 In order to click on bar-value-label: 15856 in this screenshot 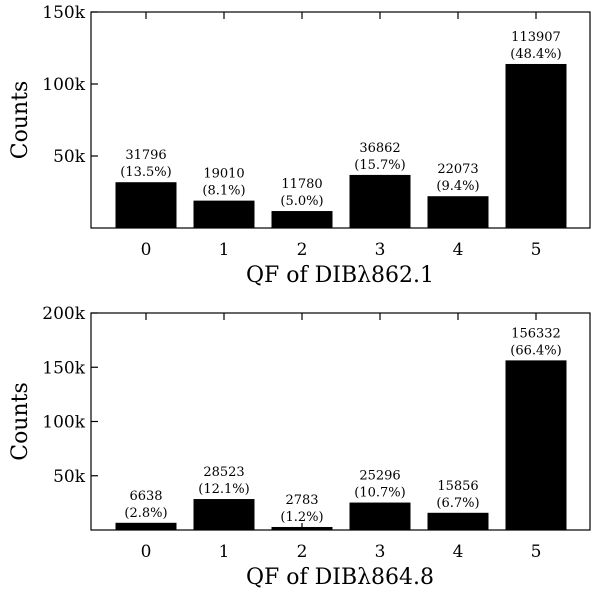, I will do `click(457, 486)`.